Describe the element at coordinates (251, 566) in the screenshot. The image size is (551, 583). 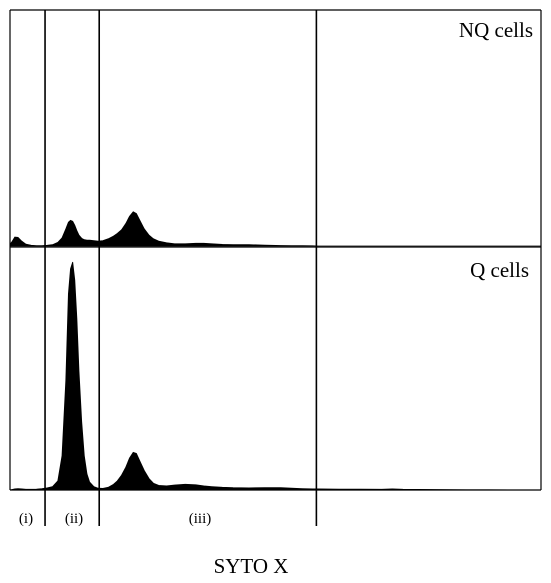
I see `x-axis-title: SYTO X` at that location.